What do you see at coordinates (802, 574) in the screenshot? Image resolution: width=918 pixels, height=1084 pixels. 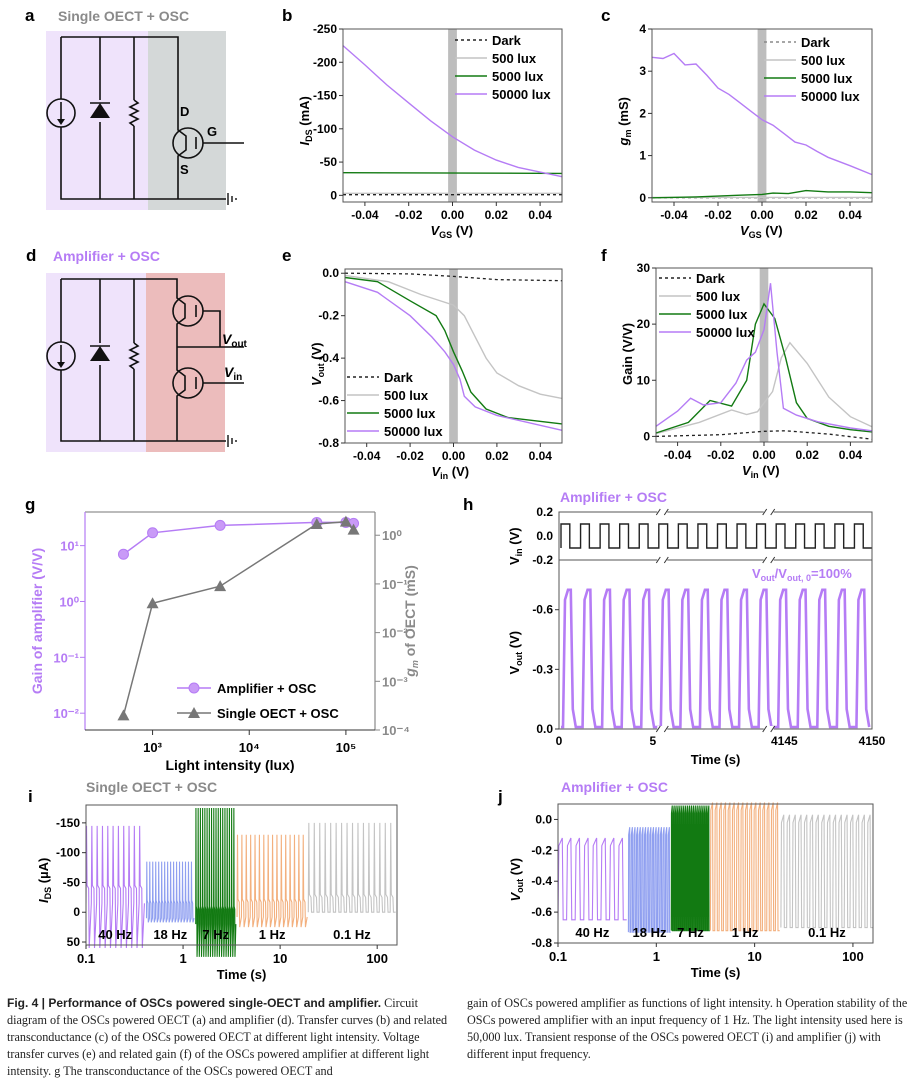 I see `annotation-retention: Vout/Vout, 0=100%` at bounding box center [802, 574].